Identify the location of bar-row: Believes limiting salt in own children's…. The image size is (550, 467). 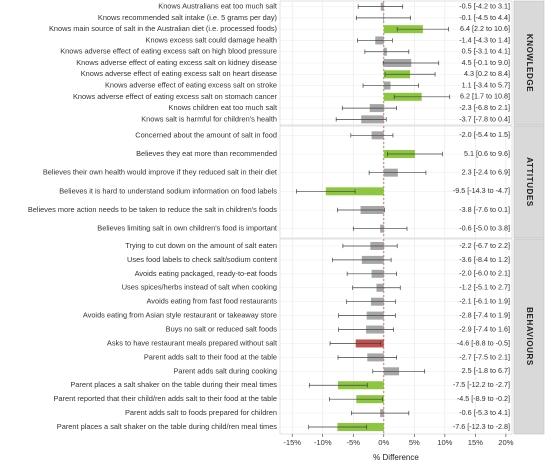
(304, 228).